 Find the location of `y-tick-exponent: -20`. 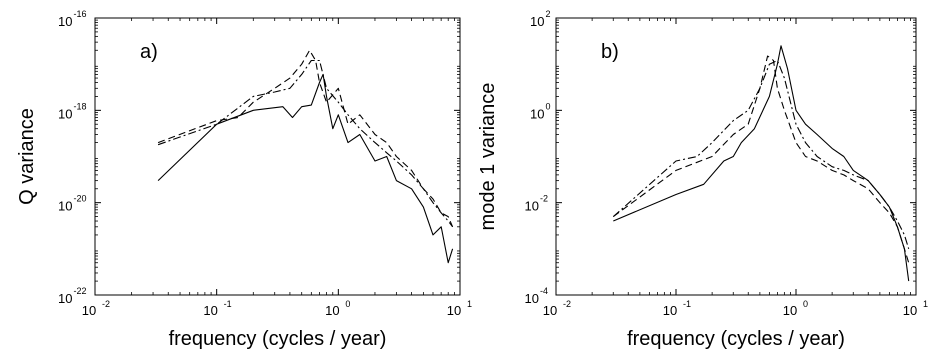

y-tick-exponent: -20 is located at coordinates (80, 199).